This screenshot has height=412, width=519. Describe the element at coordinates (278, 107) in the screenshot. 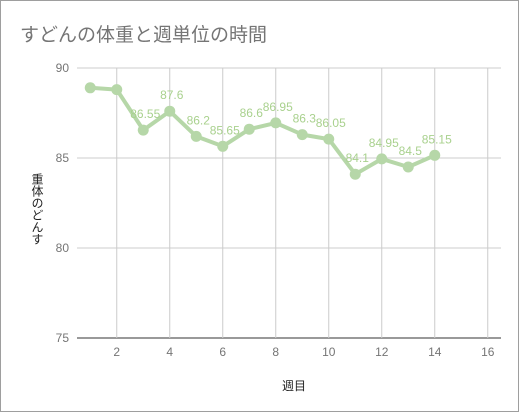

I see `data-label: 86.95` at that location.